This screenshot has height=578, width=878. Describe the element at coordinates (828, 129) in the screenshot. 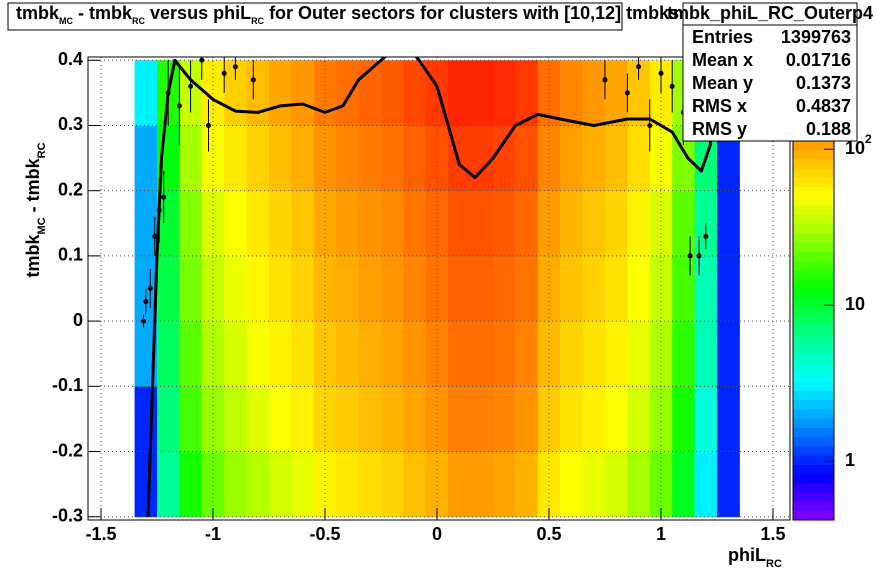

I see `stats-value: 0.188` at that location.